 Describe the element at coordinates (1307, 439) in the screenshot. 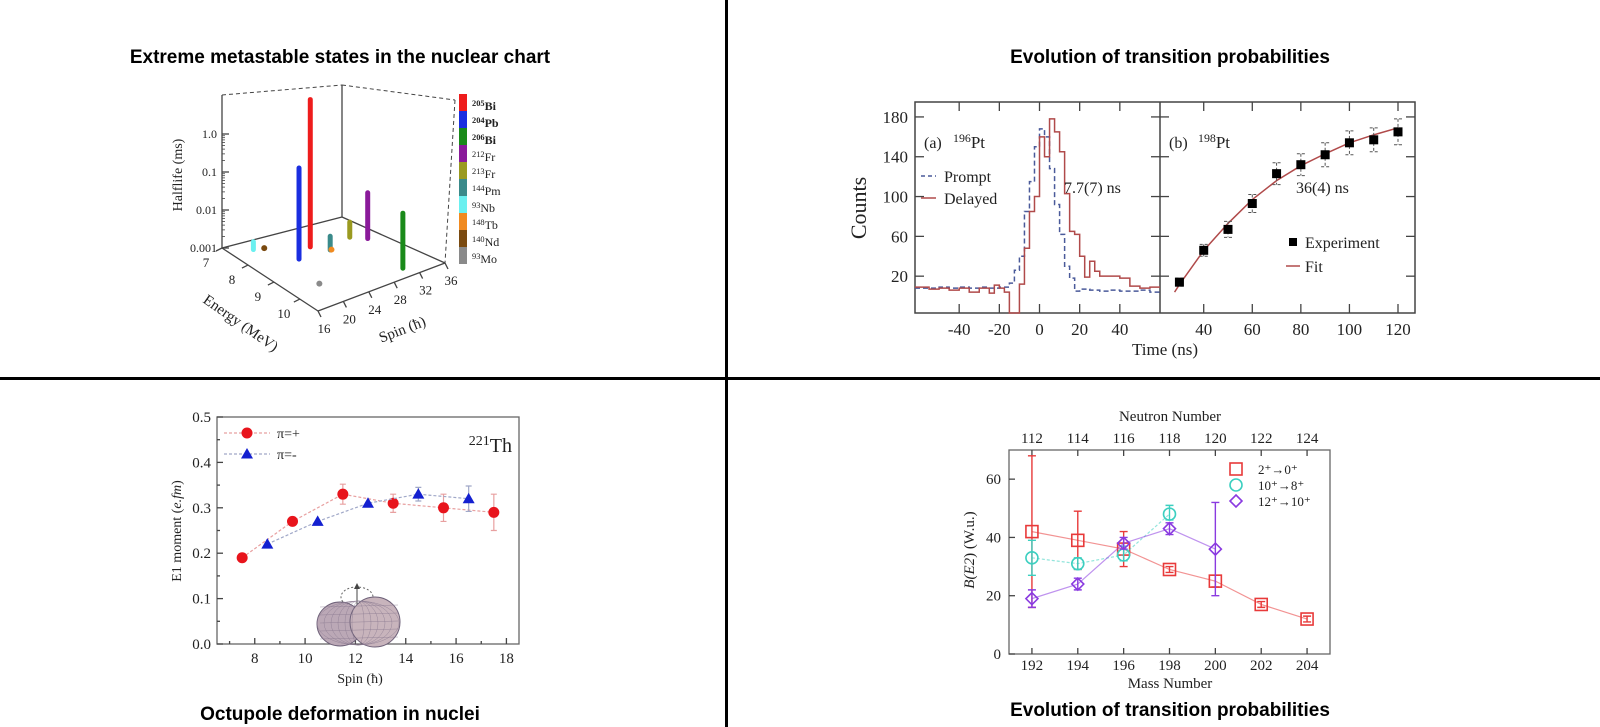

I see `x2-tick-label: 124` at that location.